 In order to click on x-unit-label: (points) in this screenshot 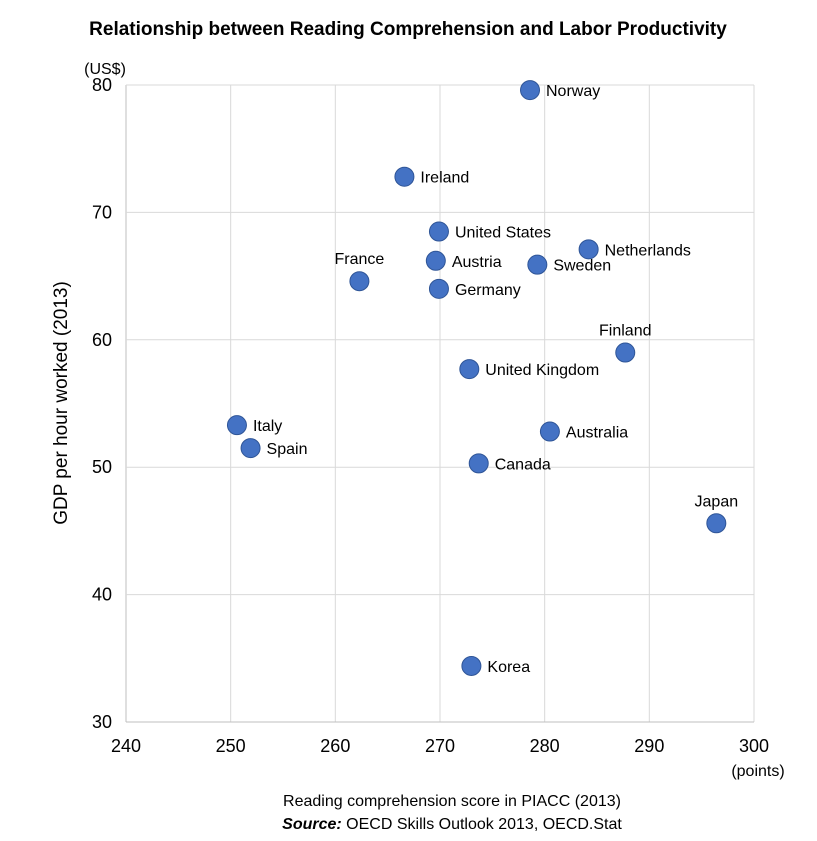, I will do `click(757, 771)`.